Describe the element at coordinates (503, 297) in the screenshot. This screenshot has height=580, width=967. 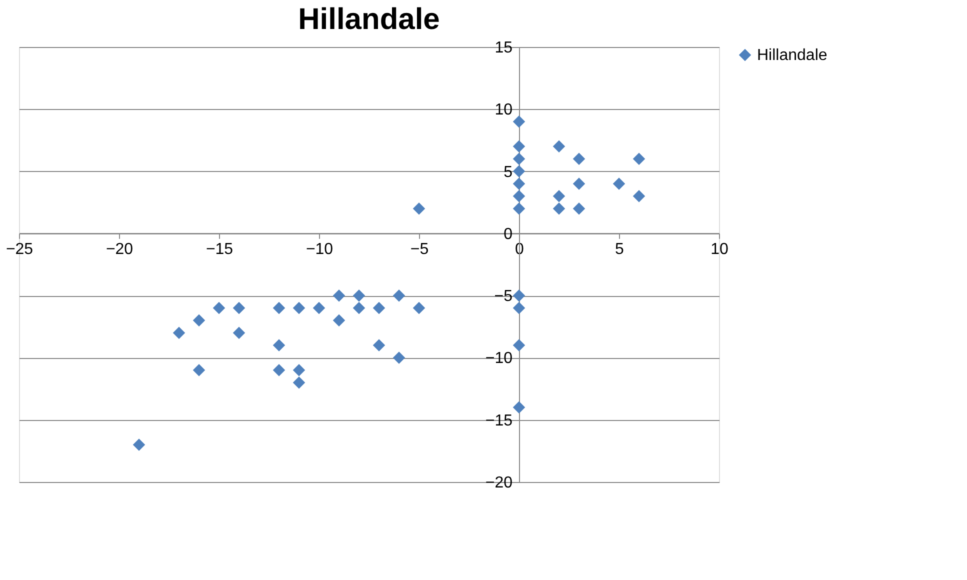
I see `y-tick-label: −5` at that location.